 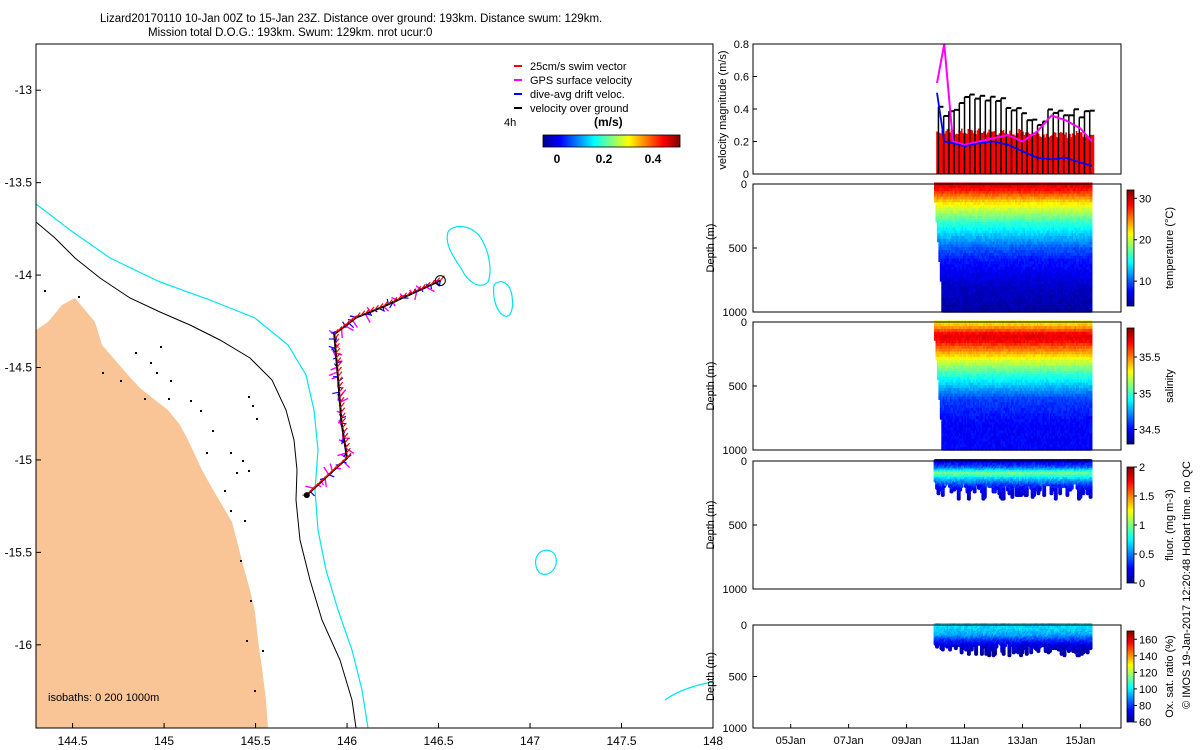 I want to click on map-y-axis: -13-13.5-14-14.5-15-15.5-16, so click(x=23, y=367).